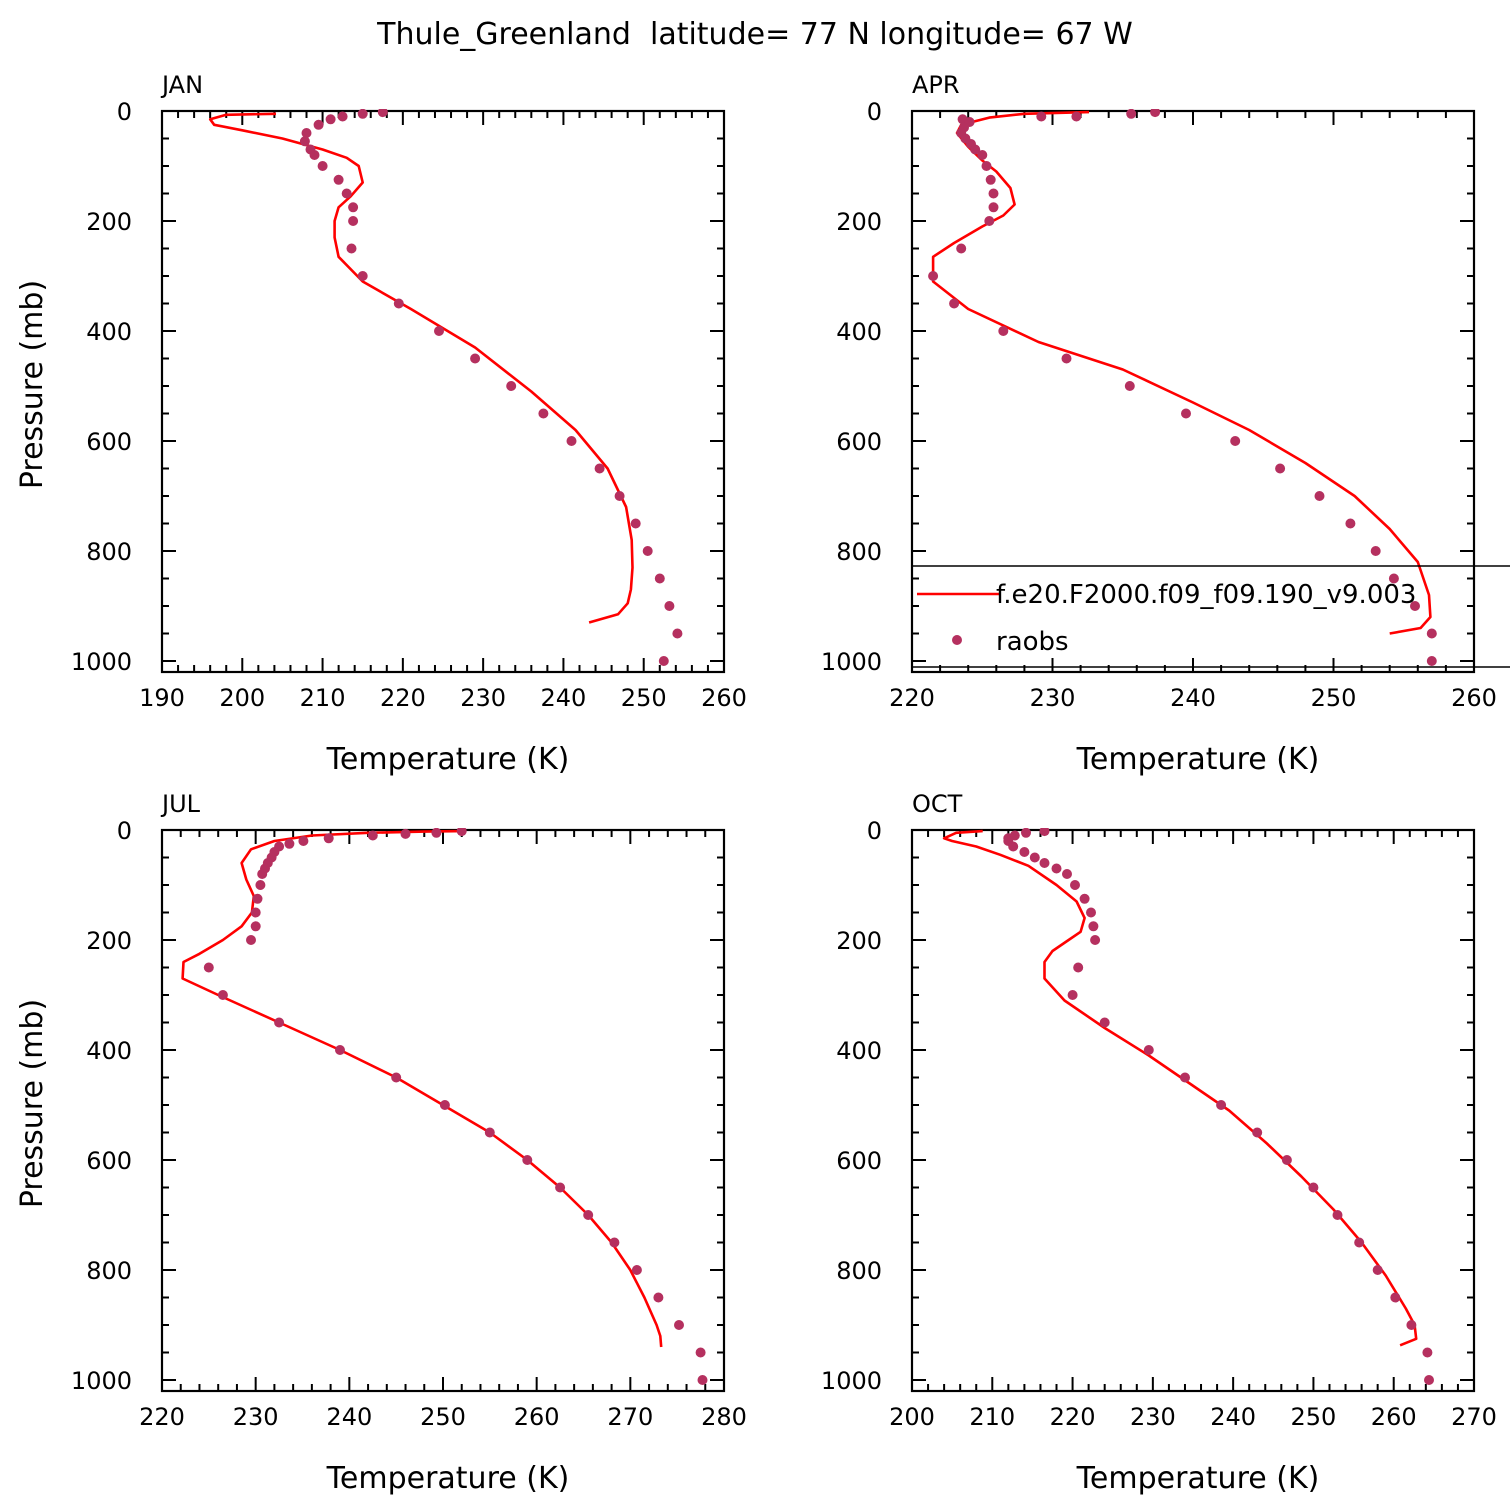 The height and width of the screenshot is (1510, 1510). What do you see at coordinates (109, 442) in the screenshot?
I see `y-tick-label: 600` at bounding box center [109, 442].